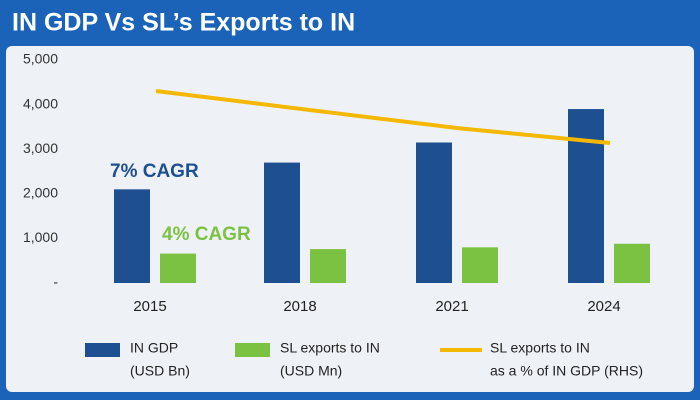  What do you see at coordinates (40, 148) in the screenshot?
I see `y-tick-label: 3,000` at bounding box center [40, 148].